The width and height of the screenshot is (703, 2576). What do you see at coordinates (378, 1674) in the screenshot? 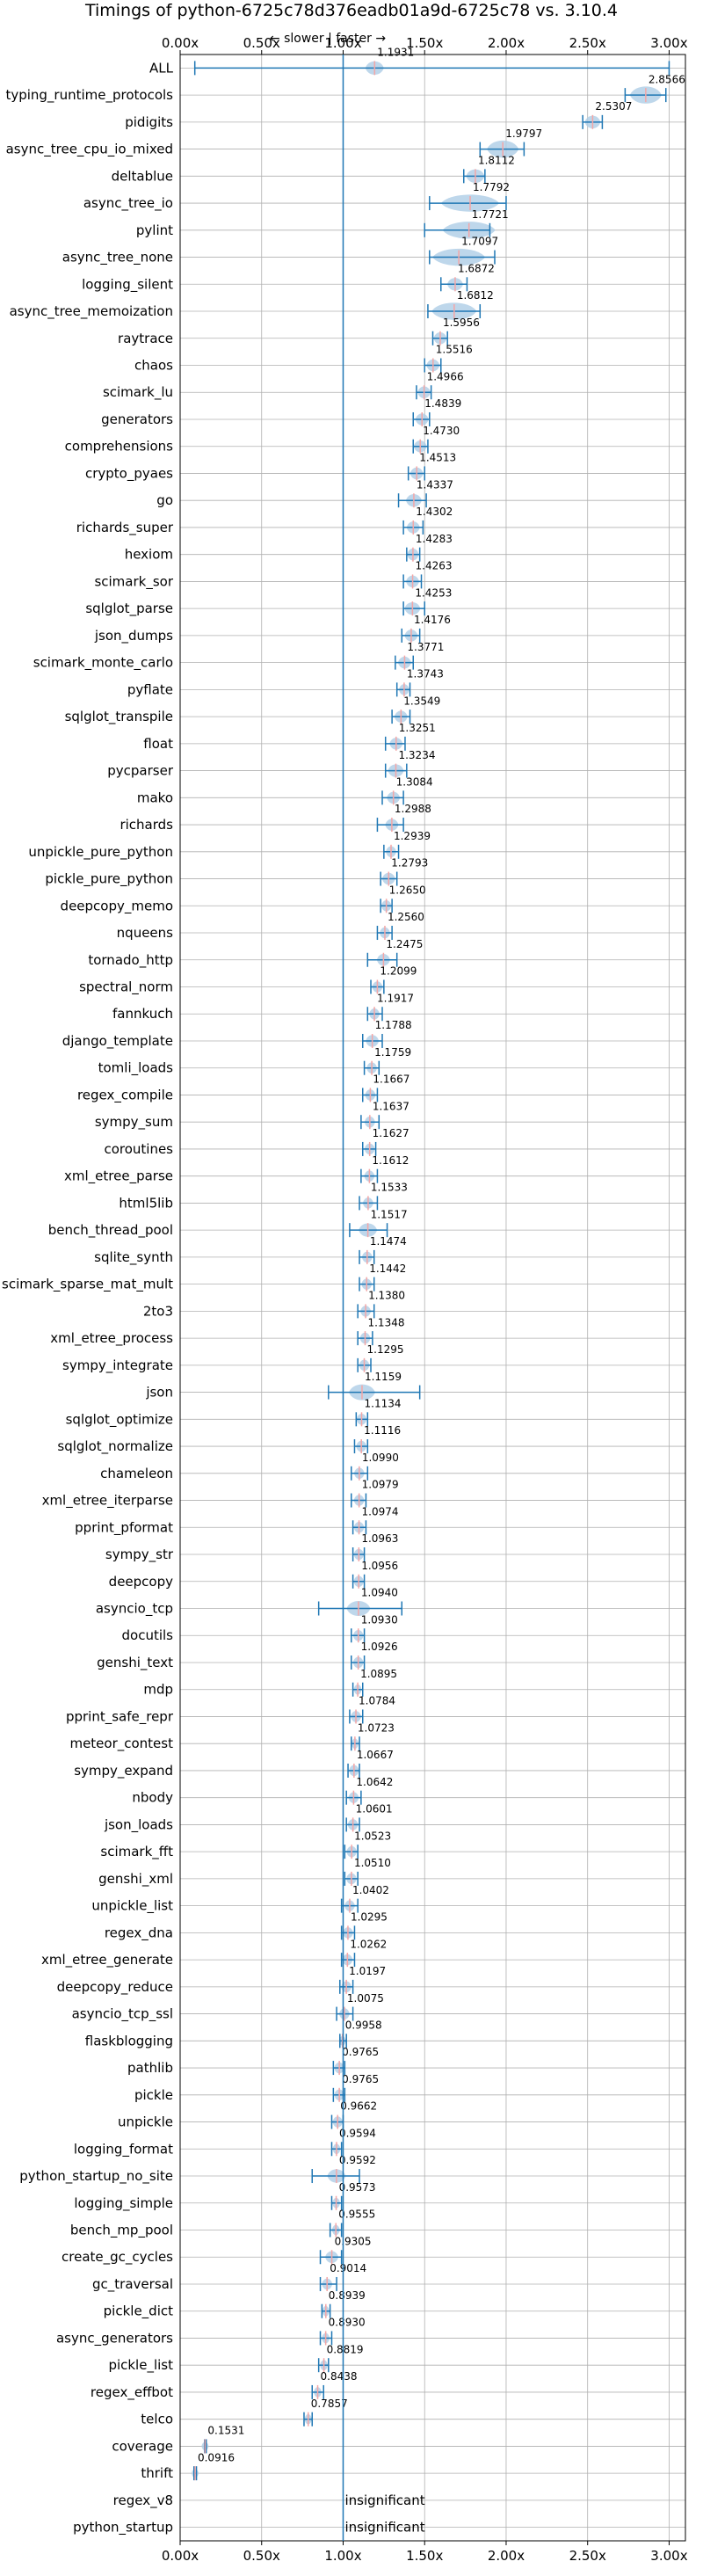
I see `value-label: 1.0895` at bounding box center [378, 1674].